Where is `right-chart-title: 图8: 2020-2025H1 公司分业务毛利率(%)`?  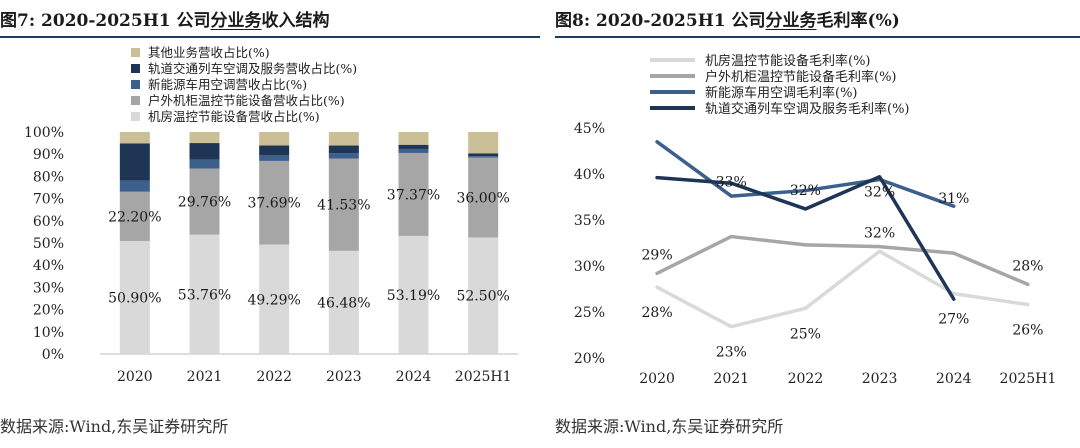
right-chart-title: 图8: 2020-2025H1 公司分业务毛利率(%) is located at coordinates (817, 18).